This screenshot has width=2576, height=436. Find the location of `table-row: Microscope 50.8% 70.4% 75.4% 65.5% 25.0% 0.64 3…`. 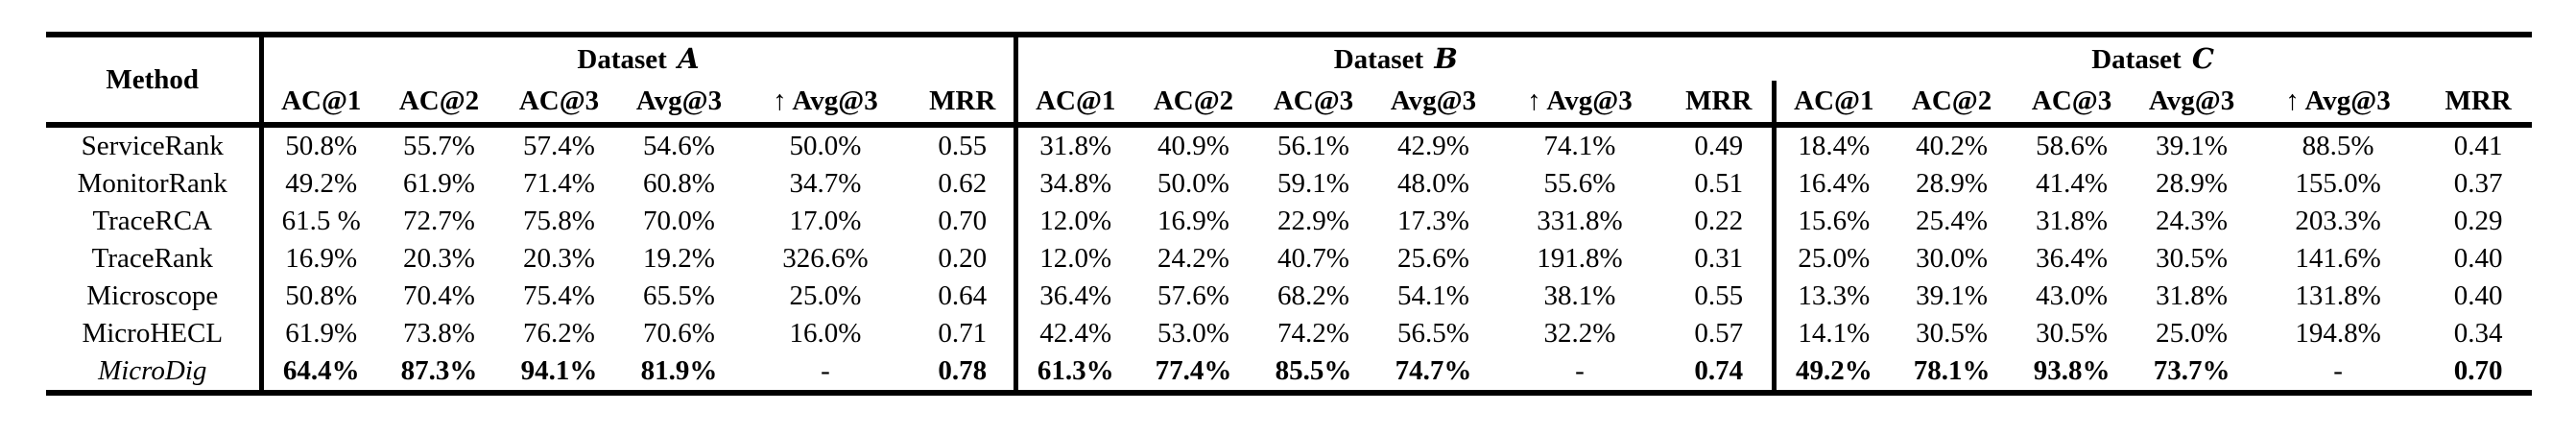

table-row: Microscope 50.8% 70.4% 75.4% 65.5% 25.0% 0.64 3… is located at coordinates (1289, 296).